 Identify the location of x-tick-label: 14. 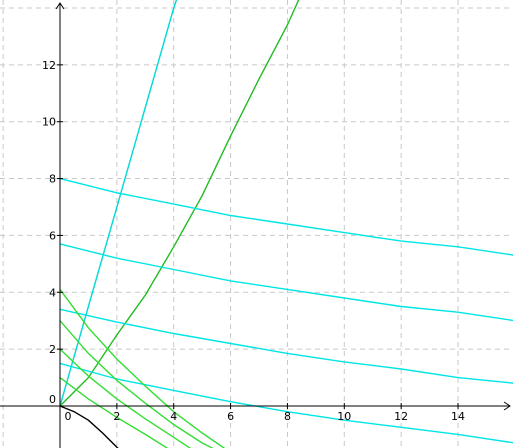
(458, 416).